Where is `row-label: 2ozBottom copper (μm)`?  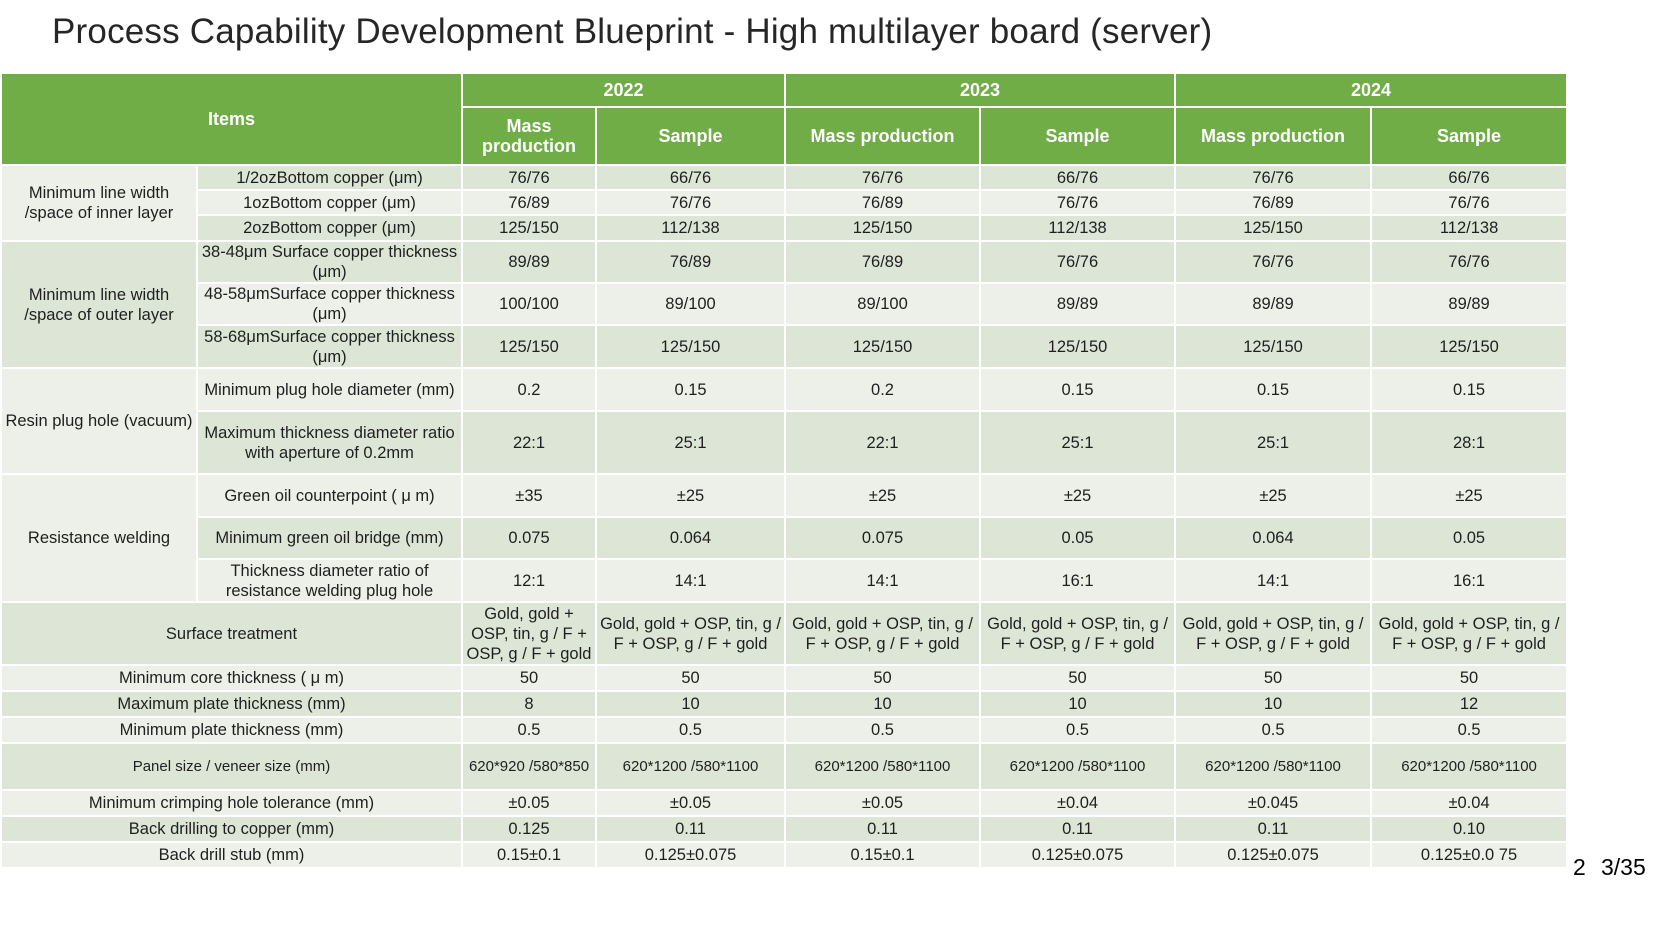 row-label: 2ozBottom copper (μm) is located at coordinates (329, 228).